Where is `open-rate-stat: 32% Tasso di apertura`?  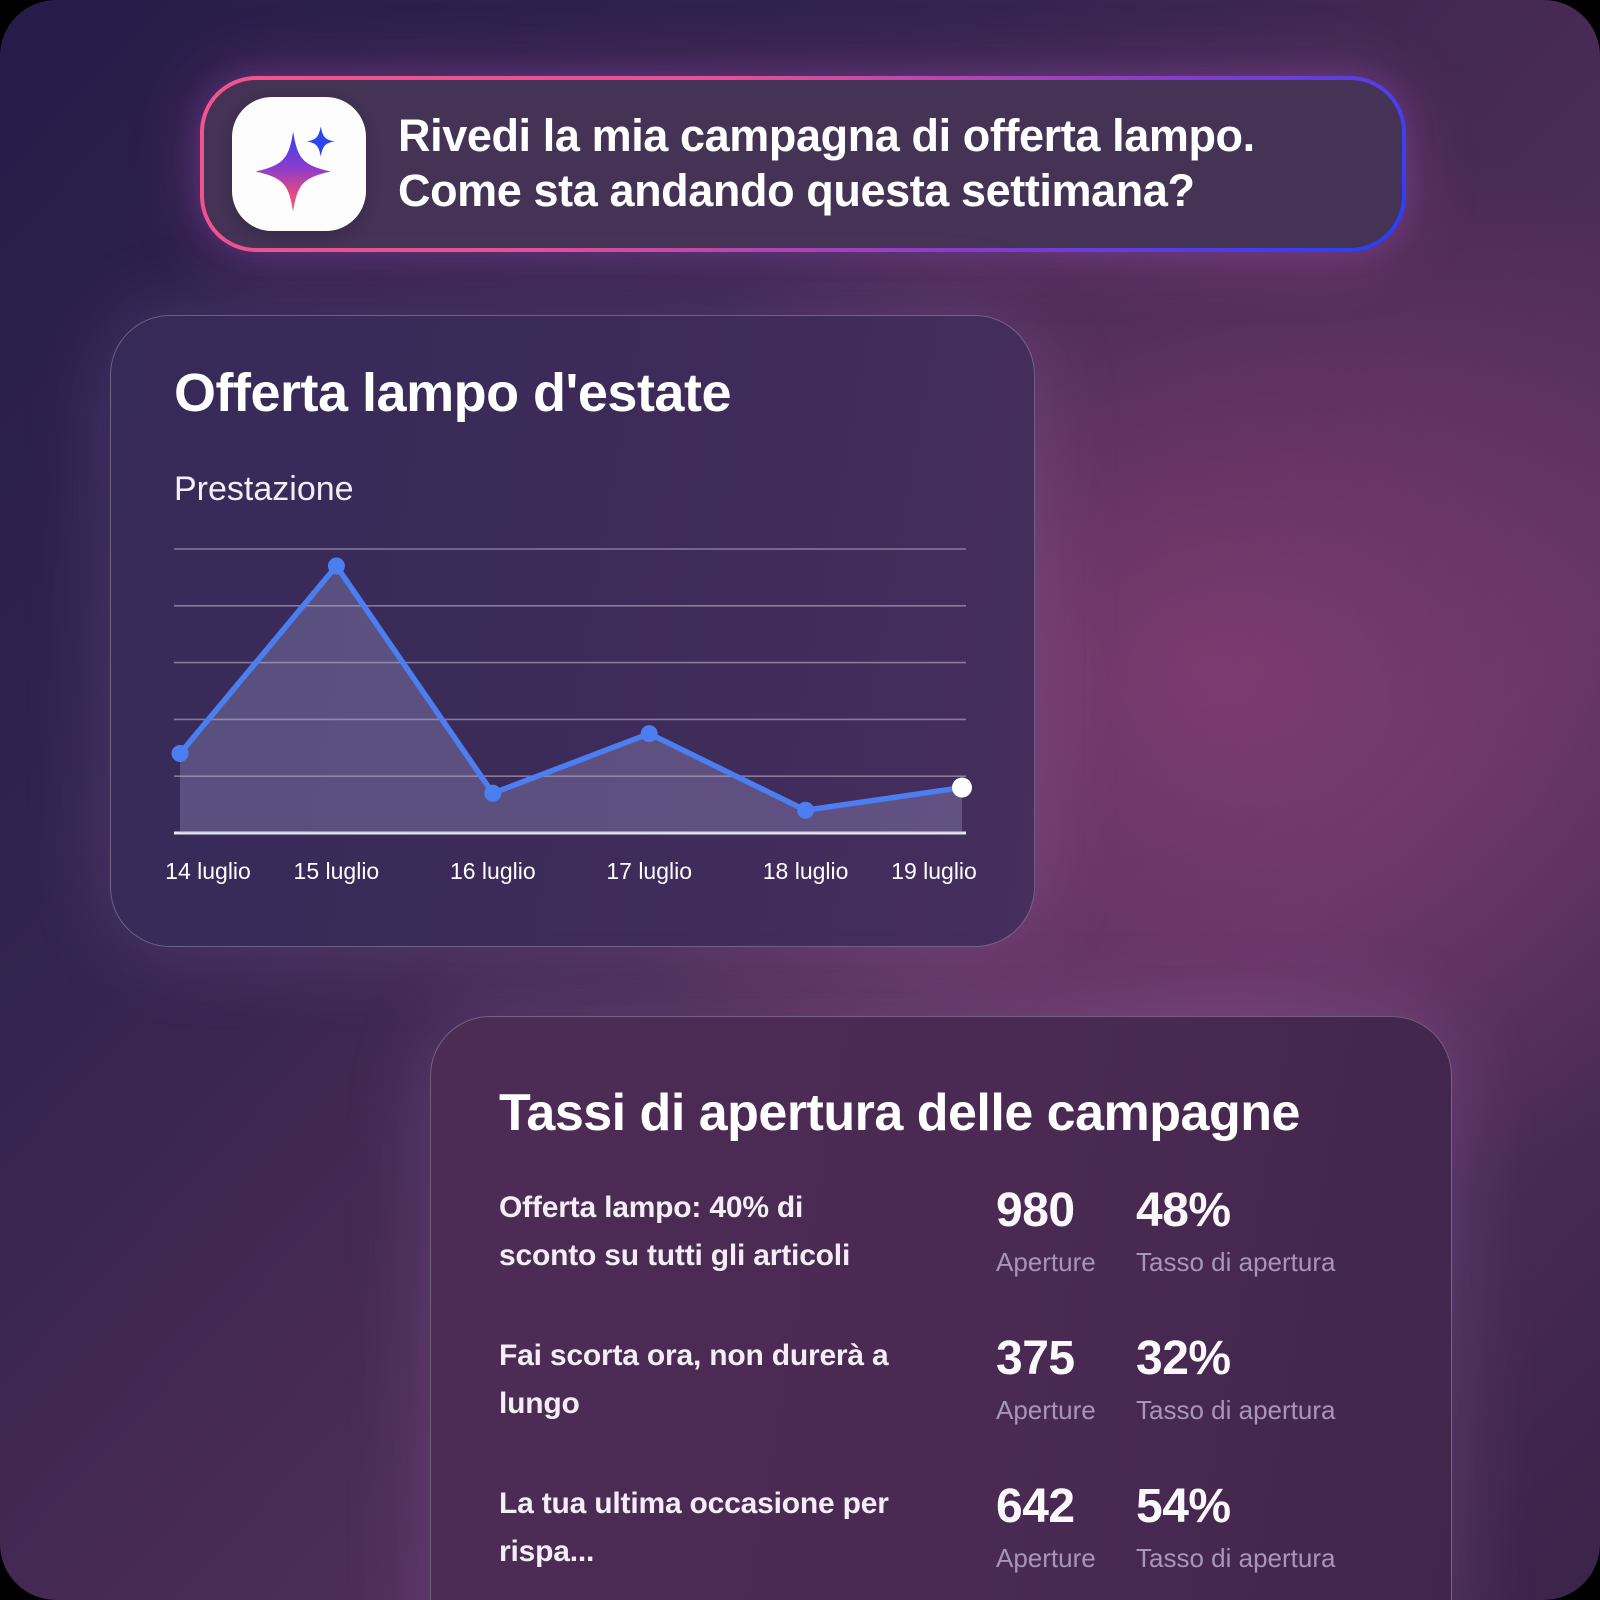
open-rate-stat: 32% Tasso di apertura is located at coordinates (1263, 1378).